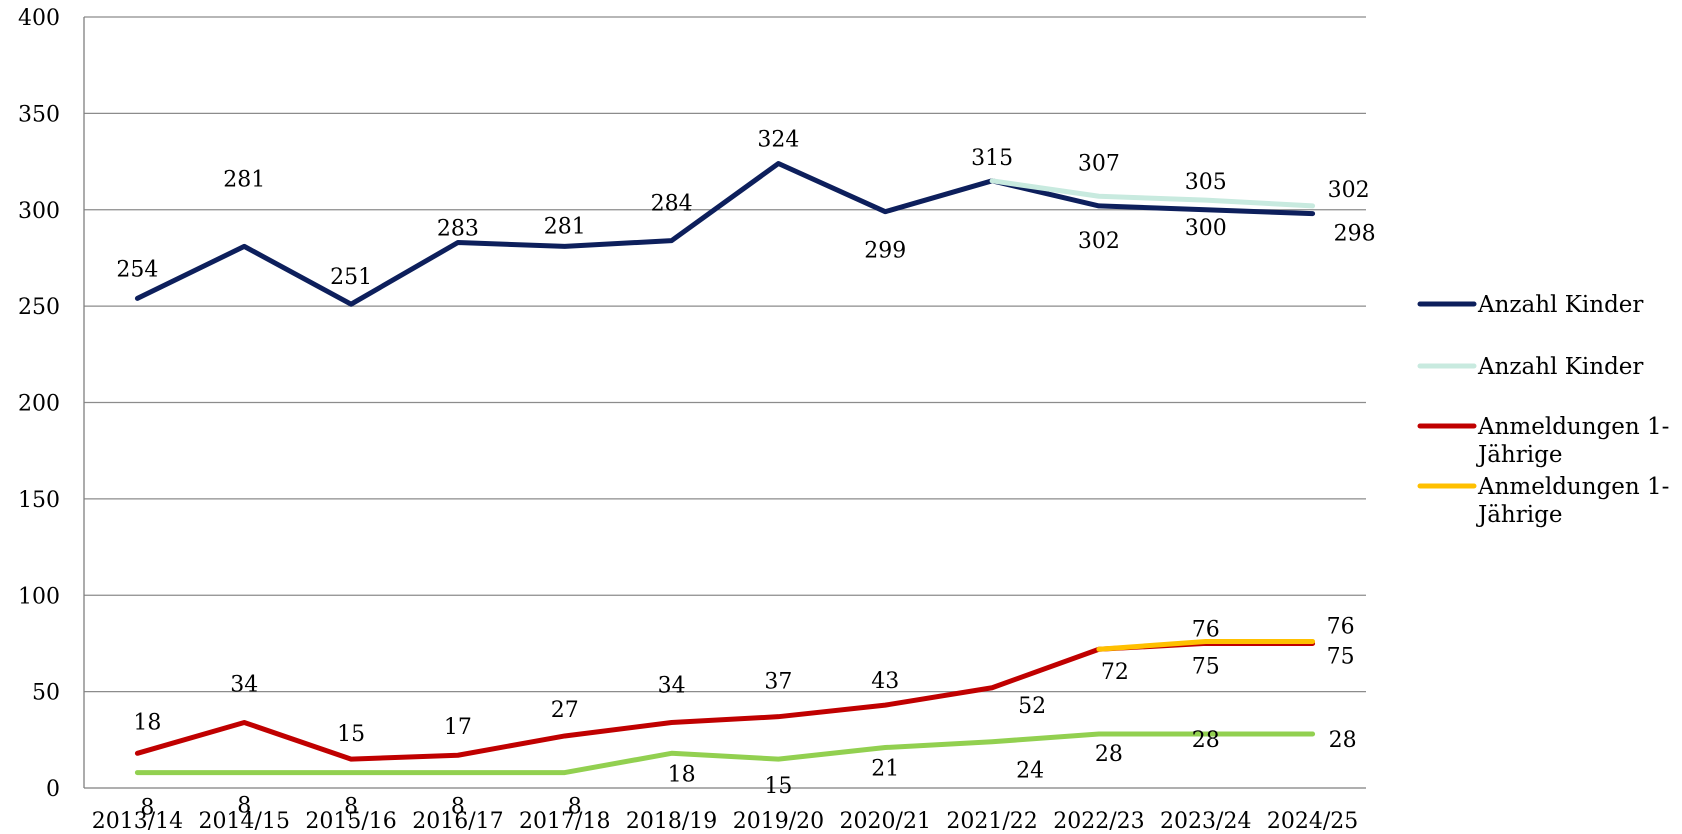  Describe the element at coordinates (1205, 821) in the screenshot. I see `x-tick-label: 2023/24` at that location.